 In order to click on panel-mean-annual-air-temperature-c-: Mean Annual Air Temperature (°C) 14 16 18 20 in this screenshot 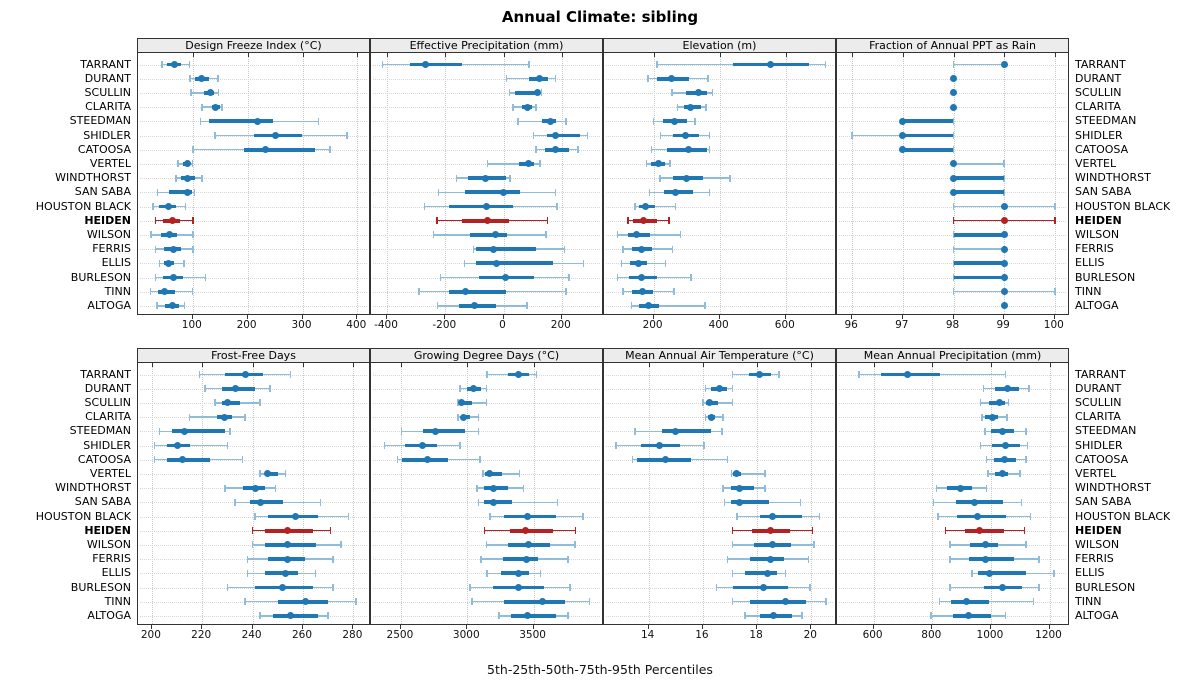, I will do `click(719, 496)`.